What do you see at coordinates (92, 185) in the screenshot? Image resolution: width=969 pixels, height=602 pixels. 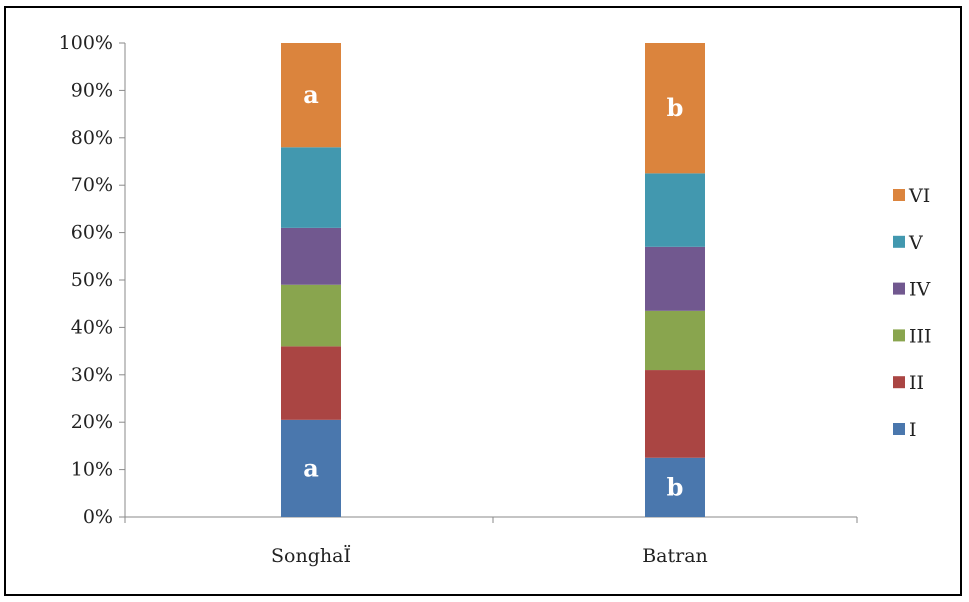 I see `y-tick-label: 70%` at bounding box center [92, 185].